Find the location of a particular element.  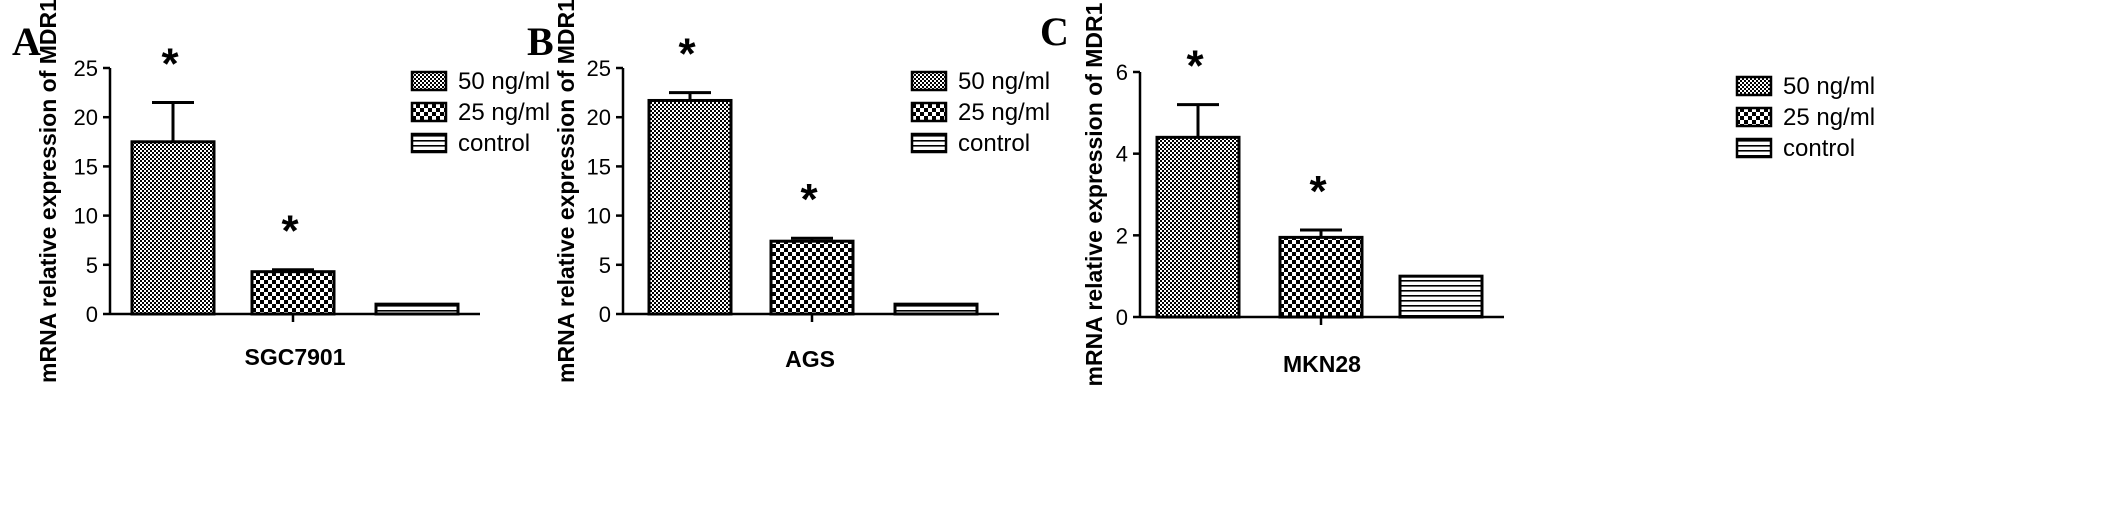

x-axis-title: MKN28 is located at coordinates (1322, 364).